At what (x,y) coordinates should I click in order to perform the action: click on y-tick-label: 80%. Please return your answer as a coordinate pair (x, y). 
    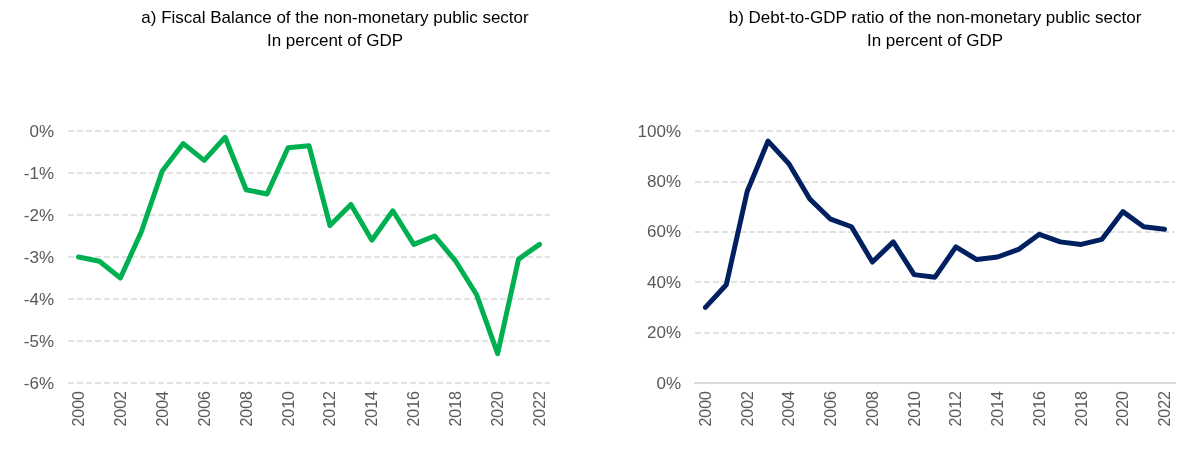
    Looking at the image, I should click on (663, 181).